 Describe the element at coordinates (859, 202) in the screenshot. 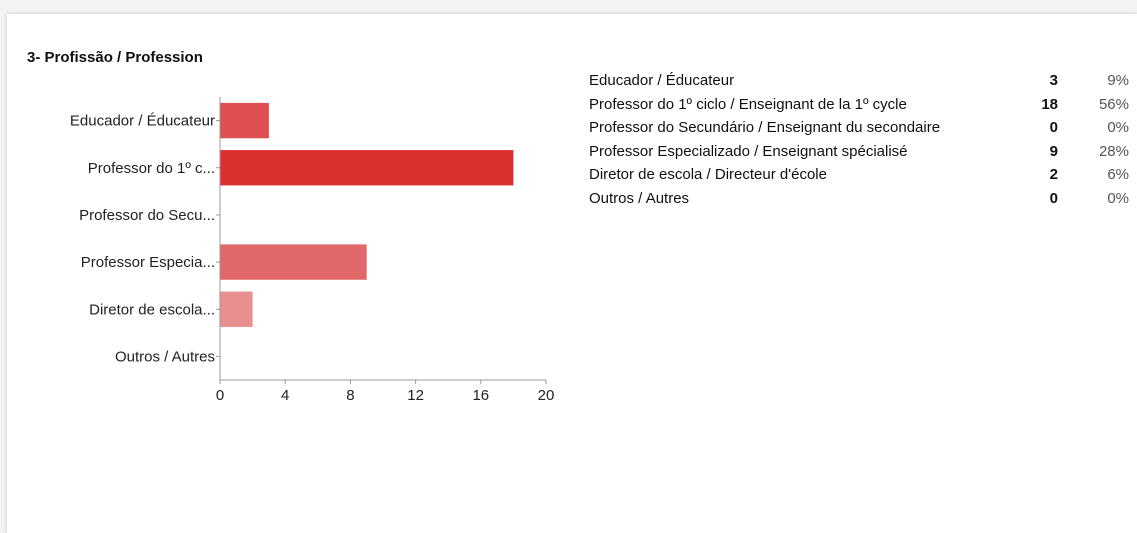

I see `summary-row: Outros / Autres 0 0%` at that location.